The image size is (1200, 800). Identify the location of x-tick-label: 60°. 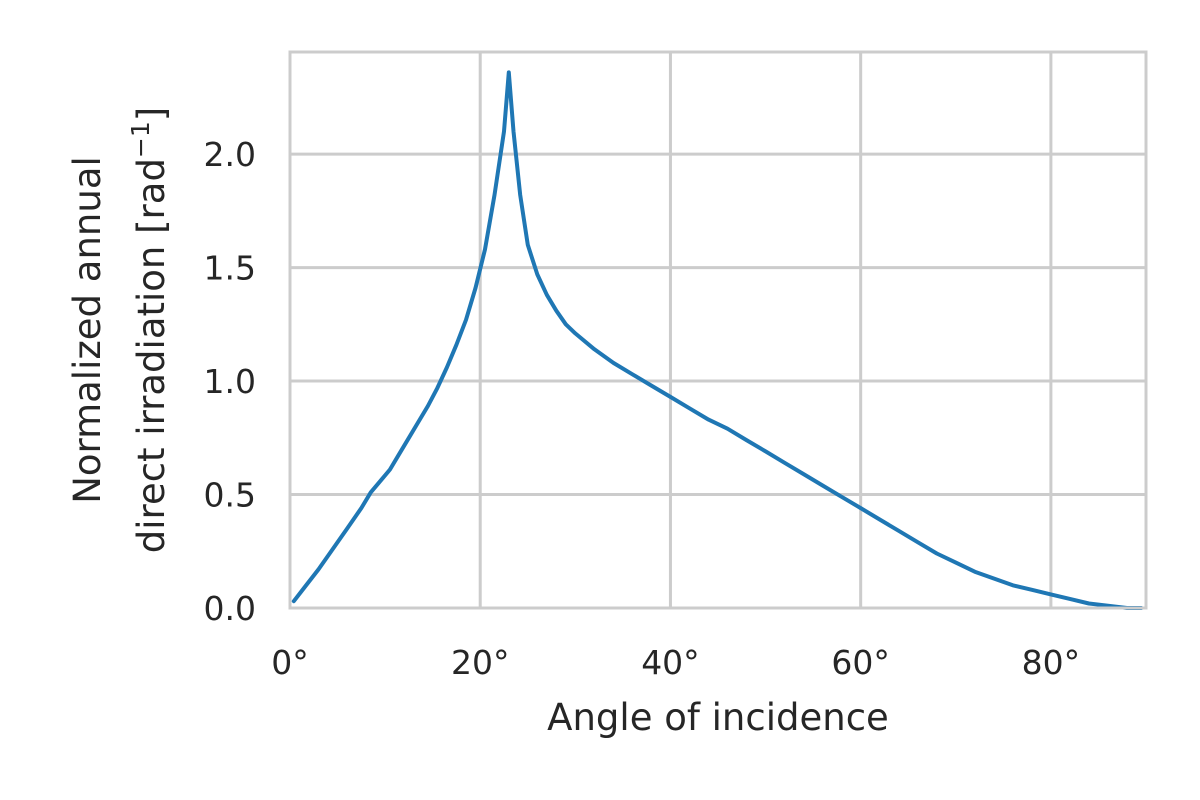
(860, 662).